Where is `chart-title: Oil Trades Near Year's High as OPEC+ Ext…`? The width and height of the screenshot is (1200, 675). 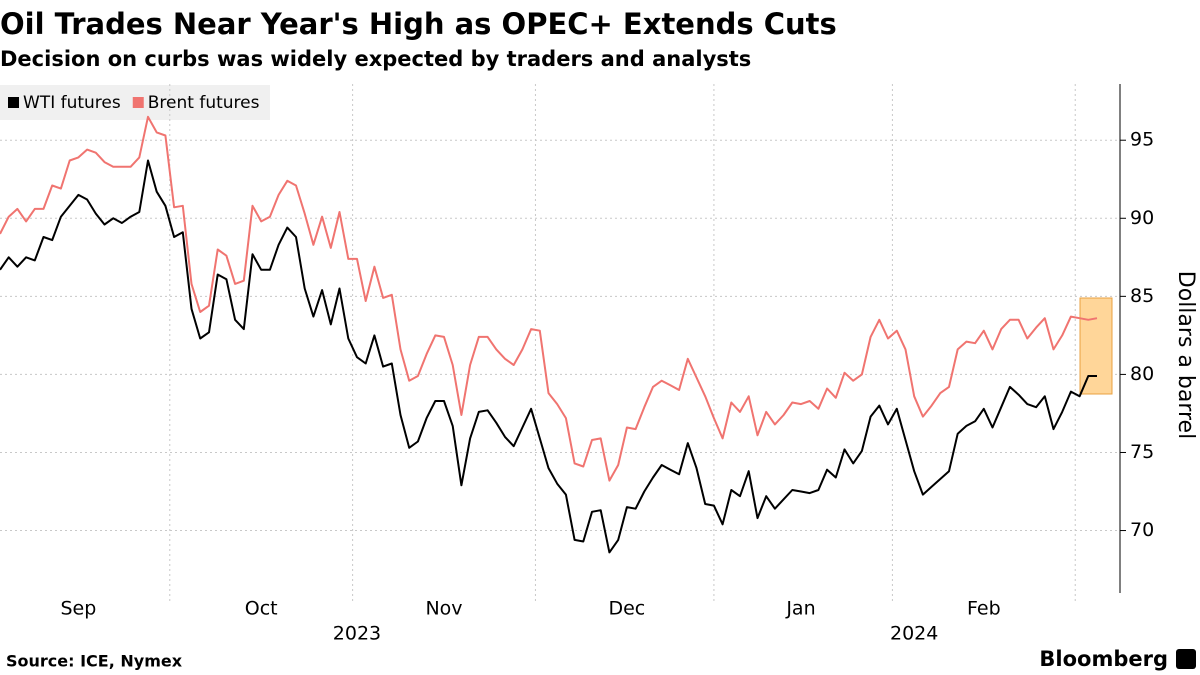
chart-title: Oil Trades Near Year's High as OPEC+ Ext… is located at coordinates (418, 24).